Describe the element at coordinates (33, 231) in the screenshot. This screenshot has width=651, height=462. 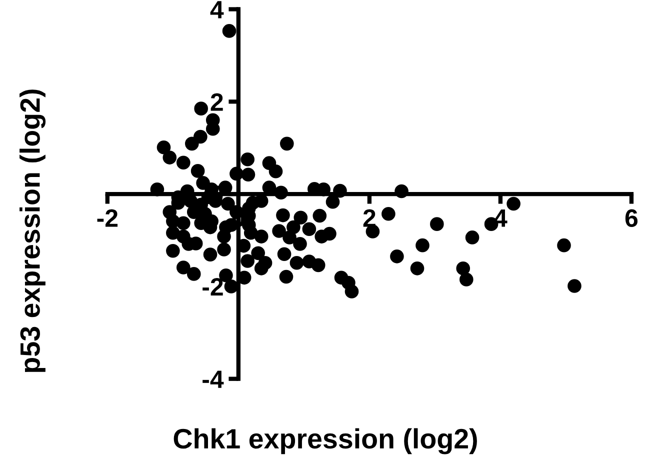
I see `y-axis-title: p53 expression (log2)` at that location.